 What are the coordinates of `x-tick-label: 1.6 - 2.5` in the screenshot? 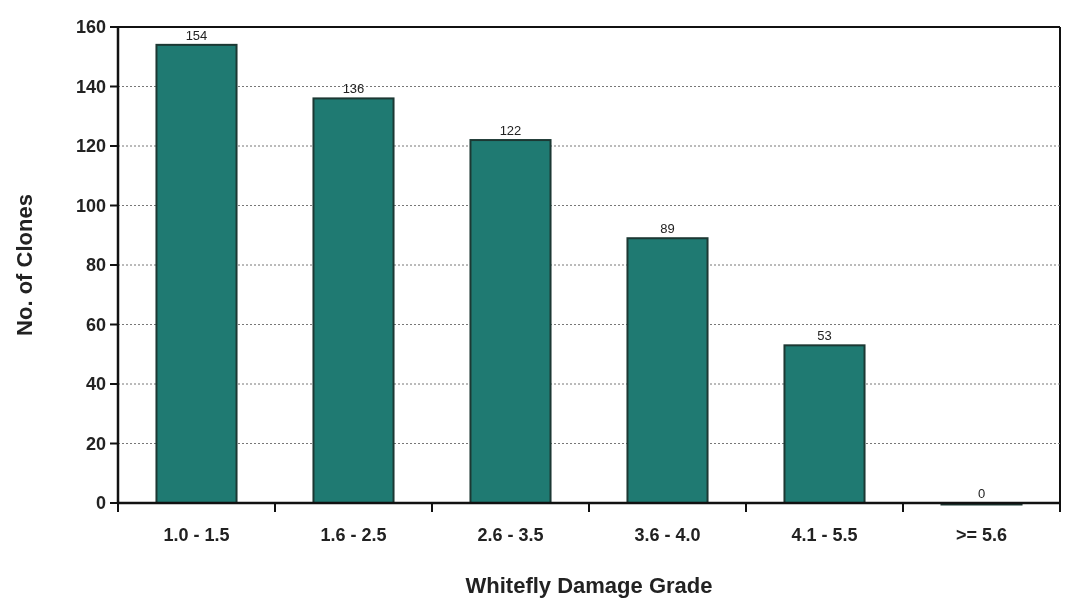 It's located at (353, 535).